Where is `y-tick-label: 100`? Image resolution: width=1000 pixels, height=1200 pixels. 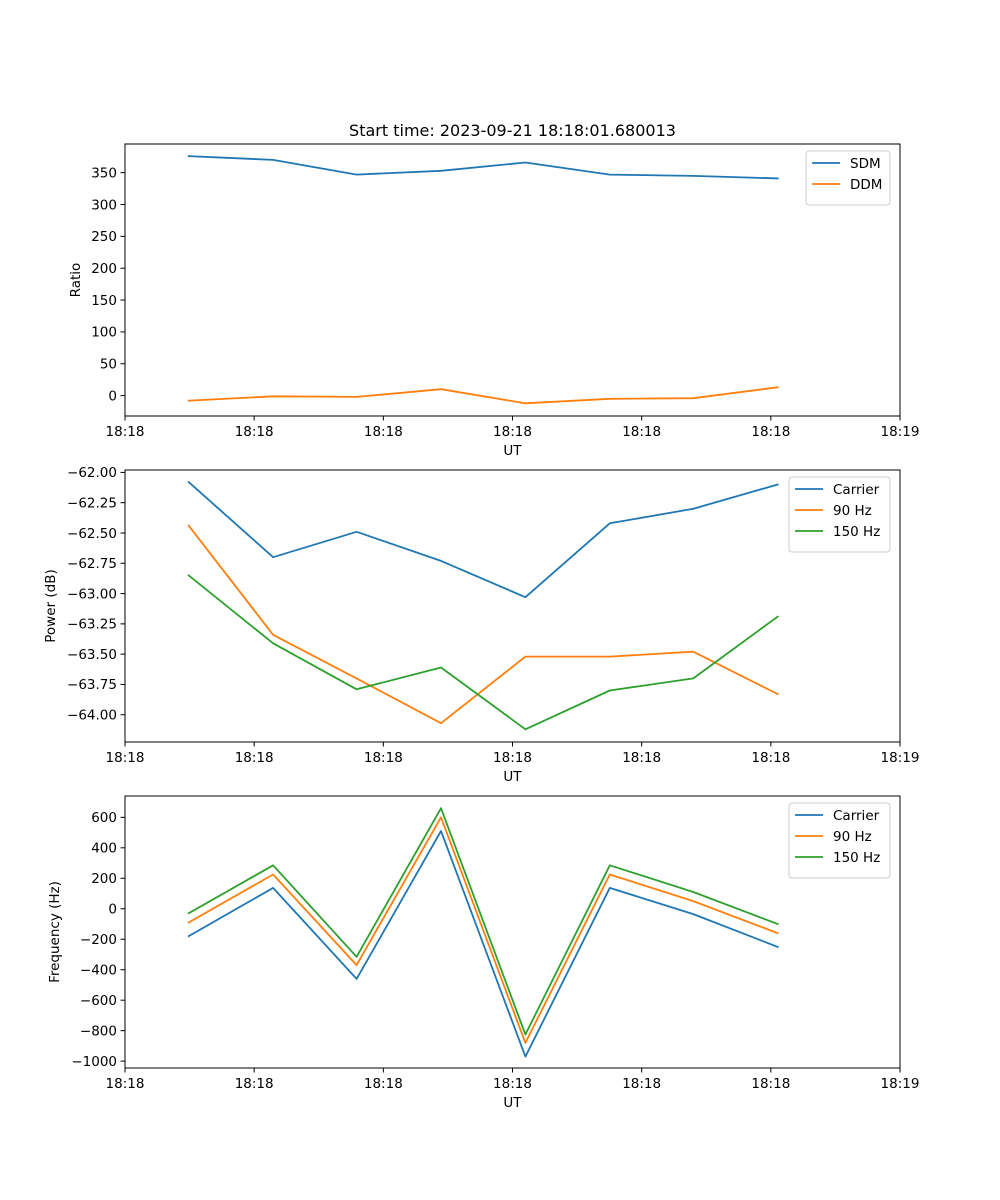 y-tick-label: 100 is located at coordinates (104, 333).